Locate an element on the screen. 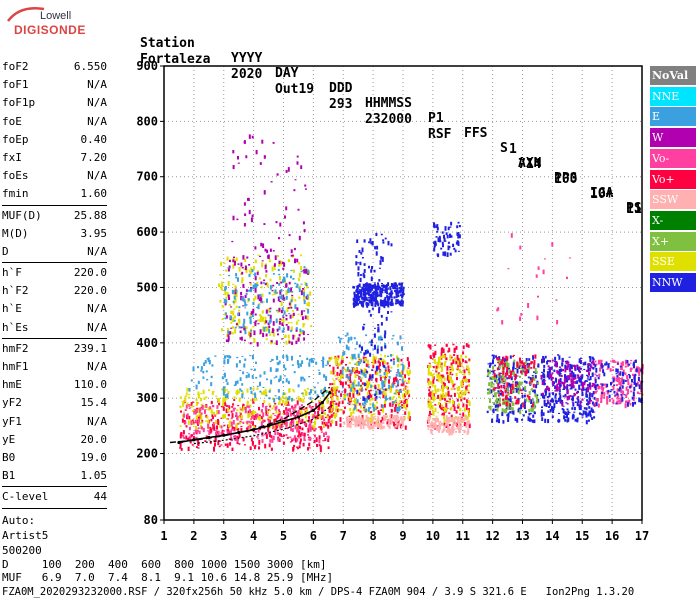 The image size is (700, 600). param-name: fxI is located at coordinates (12, 157).